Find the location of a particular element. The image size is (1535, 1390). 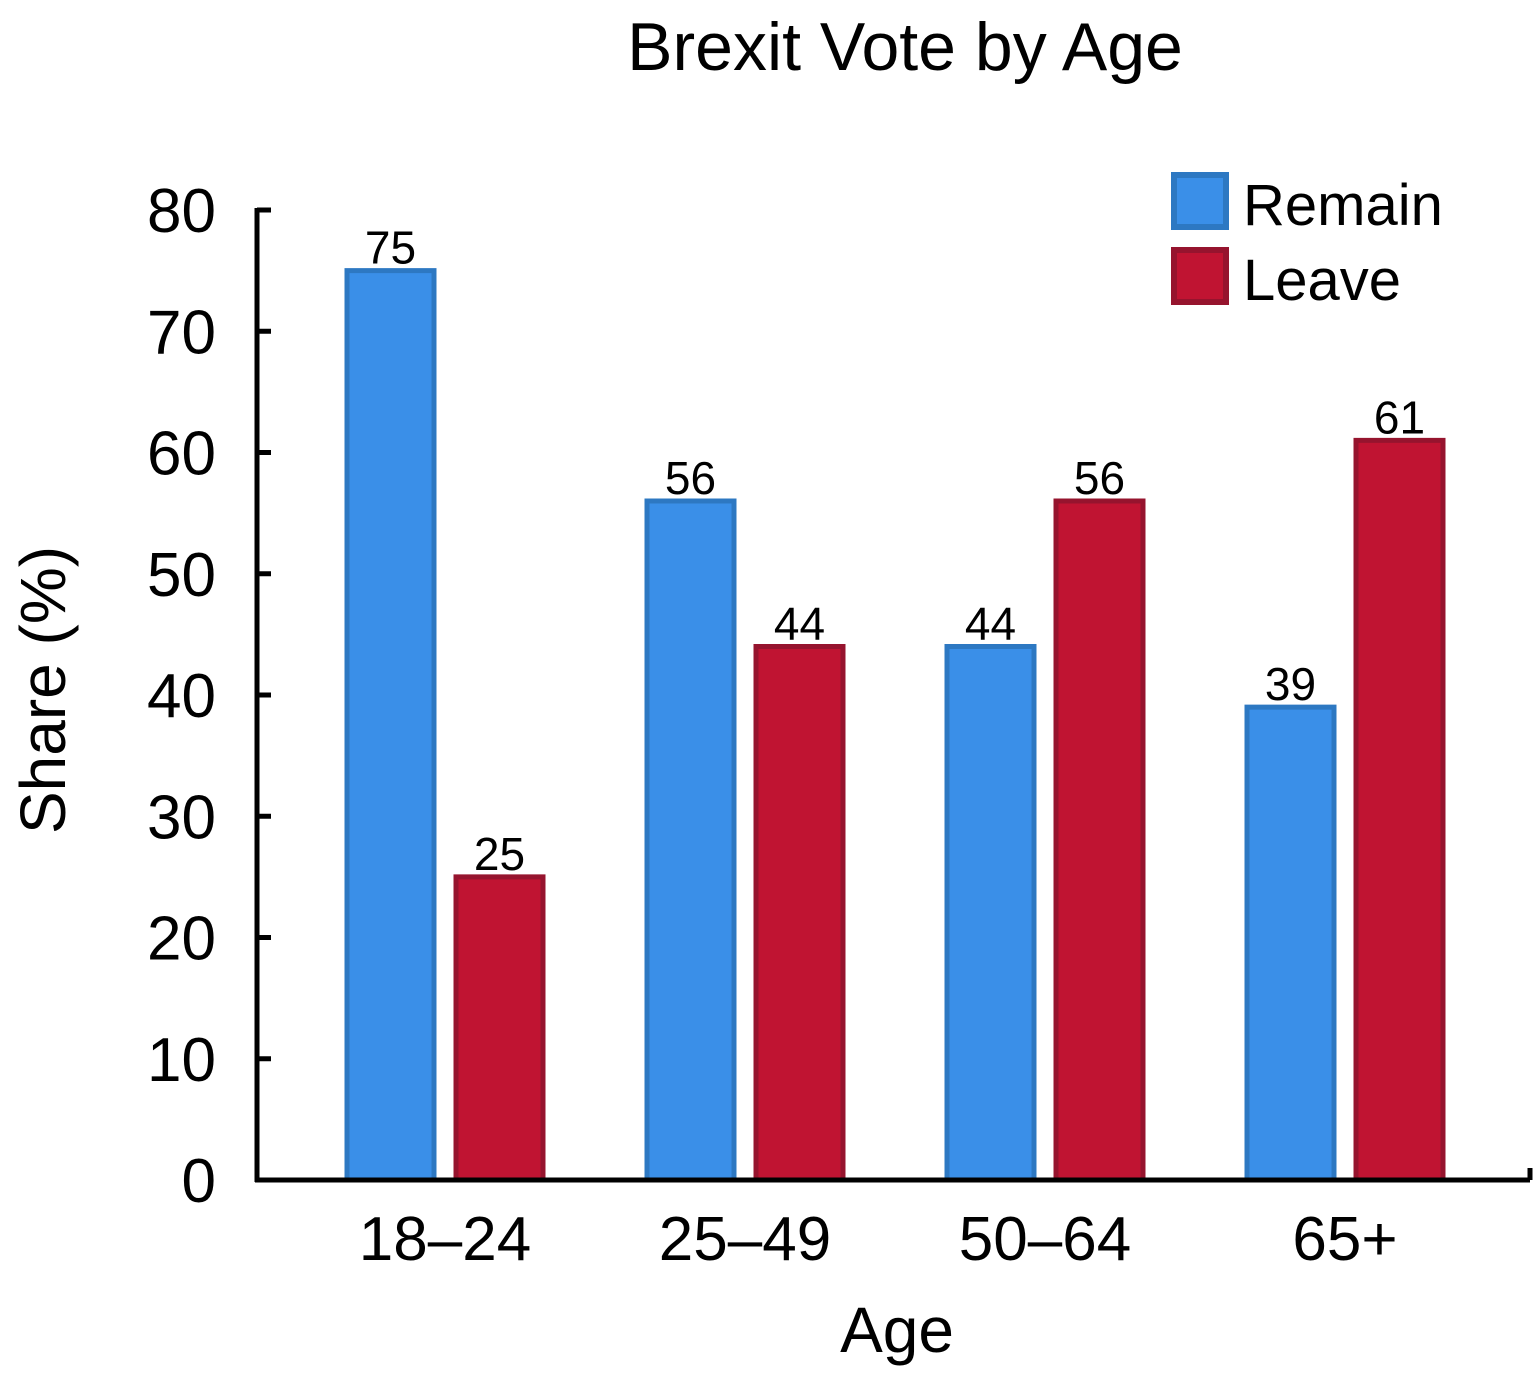

y-tick-label: 60 is located at coordinates (181, 454).